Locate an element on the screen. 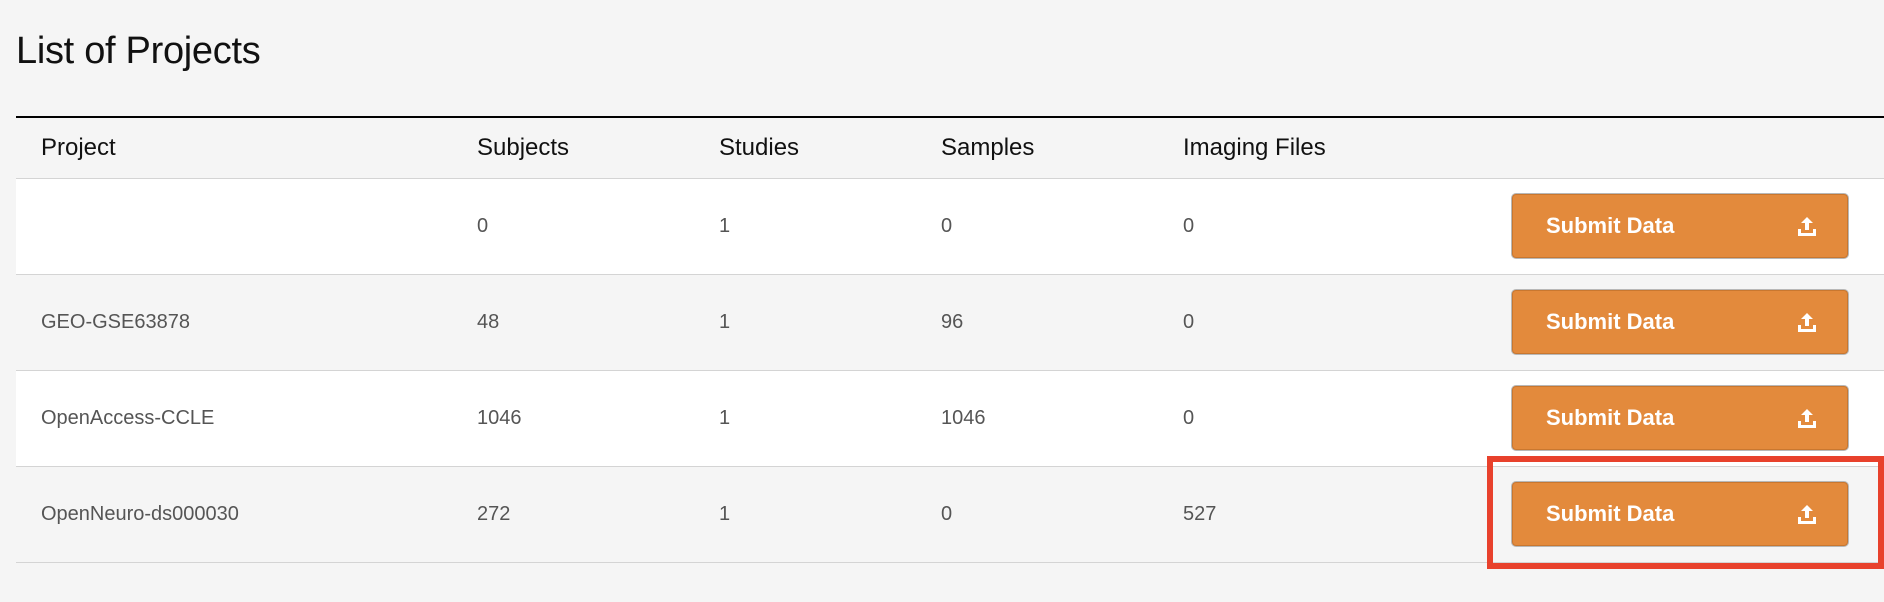 The height and width of the screenshot is (602, 1884). column-header-studies: Studies is located at coordinates (759, 147).